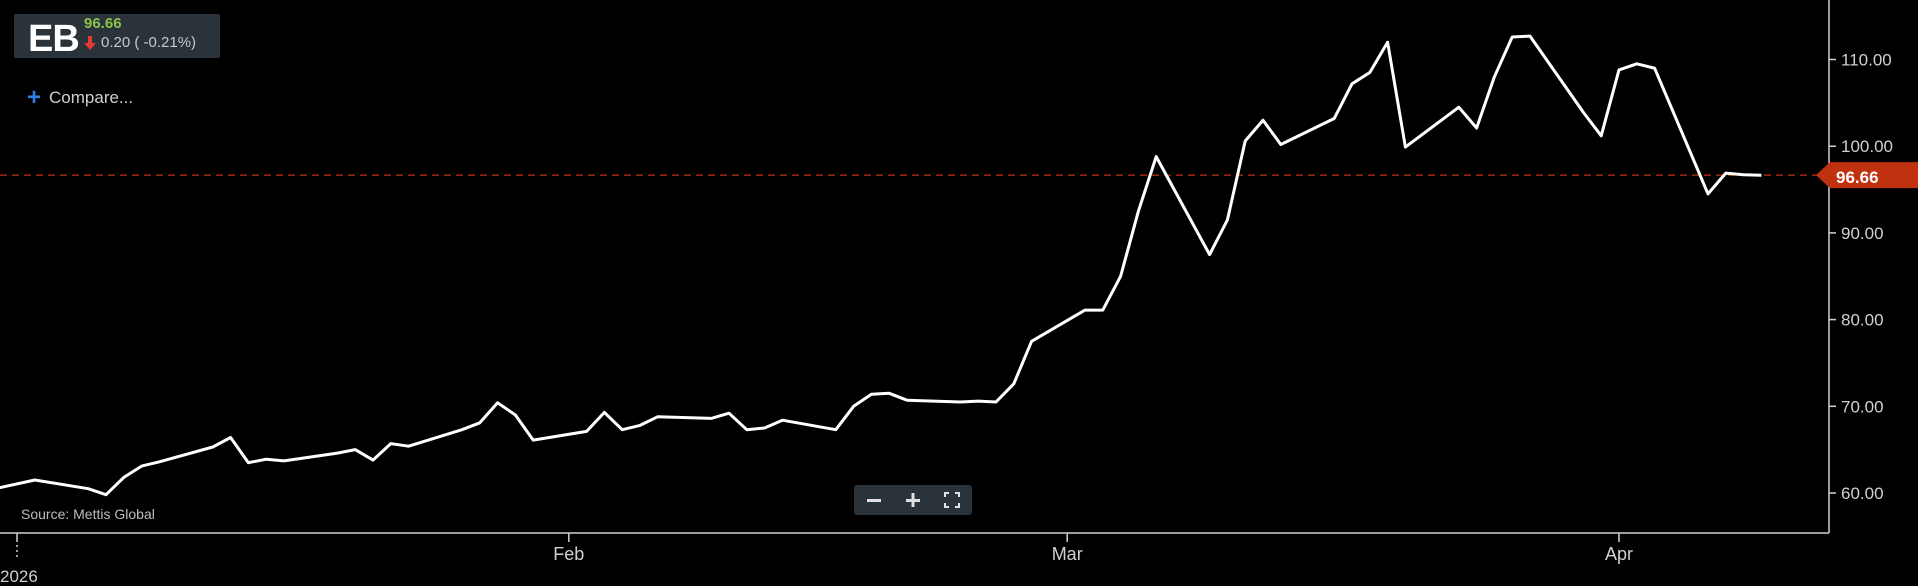 This screenshot has width=1918, height=586. I want to click on plus-icon, so click(912, 500).